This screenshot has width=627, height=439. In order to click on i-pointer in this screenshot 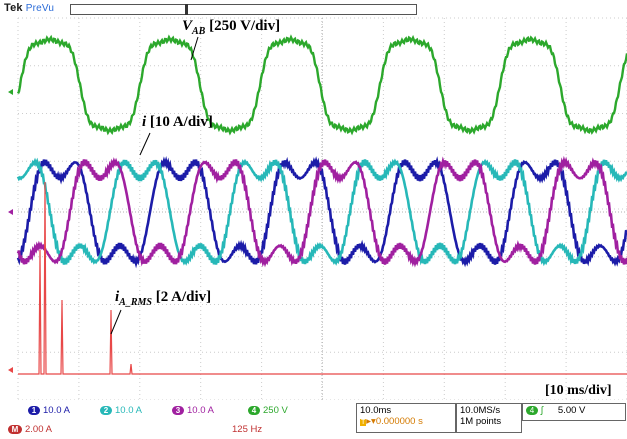, I will do `click(145, 144)`.